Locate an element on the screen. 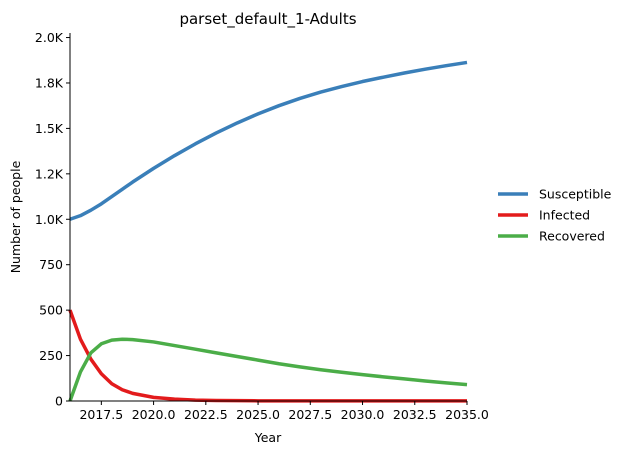 The width and height of the screenshot is (634, 459). y-tick-label: 0 is located at coordinates (59, 401).